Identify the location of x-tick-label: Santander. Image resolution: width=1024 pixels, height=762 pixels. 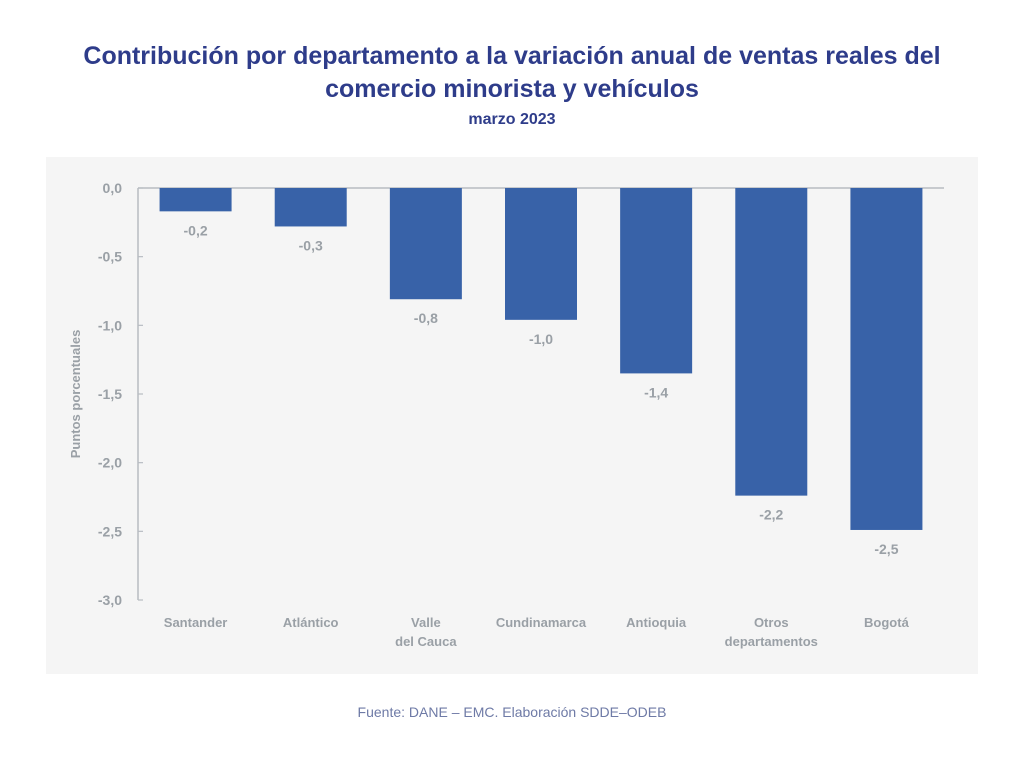
(196, 622).